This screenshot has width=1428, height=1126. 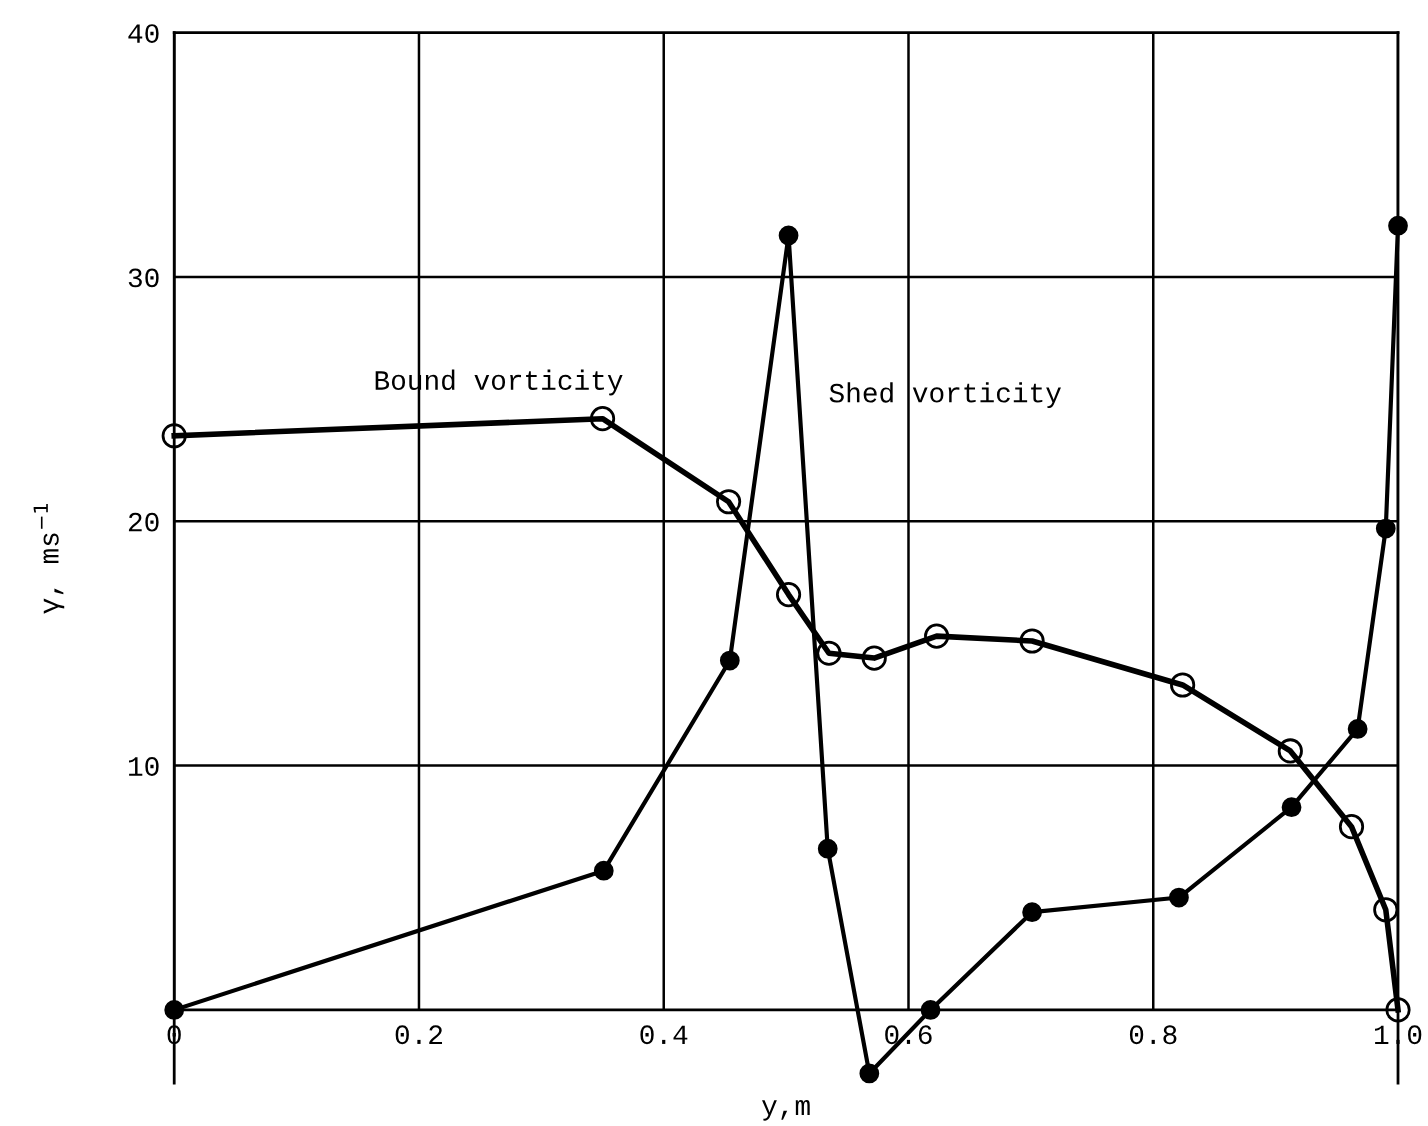 I want to click on y-tick-label: 40, so click(x=143, y=33).